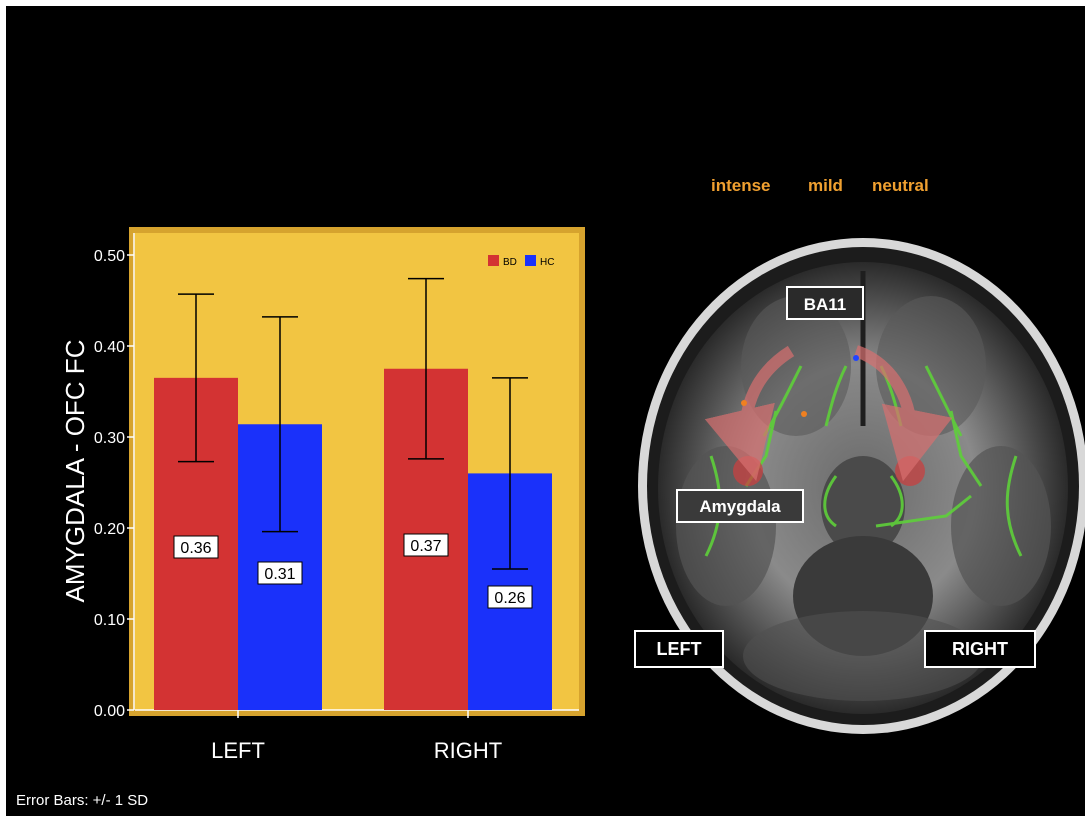 The width and height of the screenshot is (1085, 816). Describe the element at coordinates (109, 529) in the screenshot. I see `y-tick-label: 0.20` at that location.